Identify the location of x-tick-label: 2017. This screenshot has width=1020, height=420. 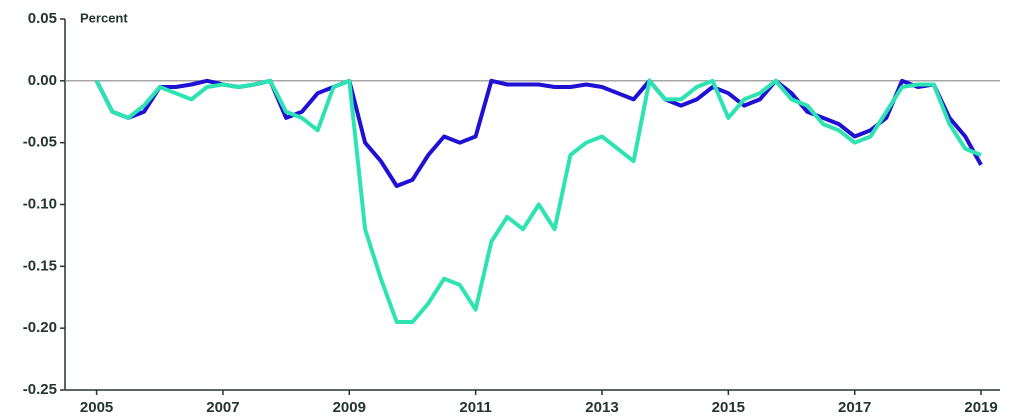
(854, 407).